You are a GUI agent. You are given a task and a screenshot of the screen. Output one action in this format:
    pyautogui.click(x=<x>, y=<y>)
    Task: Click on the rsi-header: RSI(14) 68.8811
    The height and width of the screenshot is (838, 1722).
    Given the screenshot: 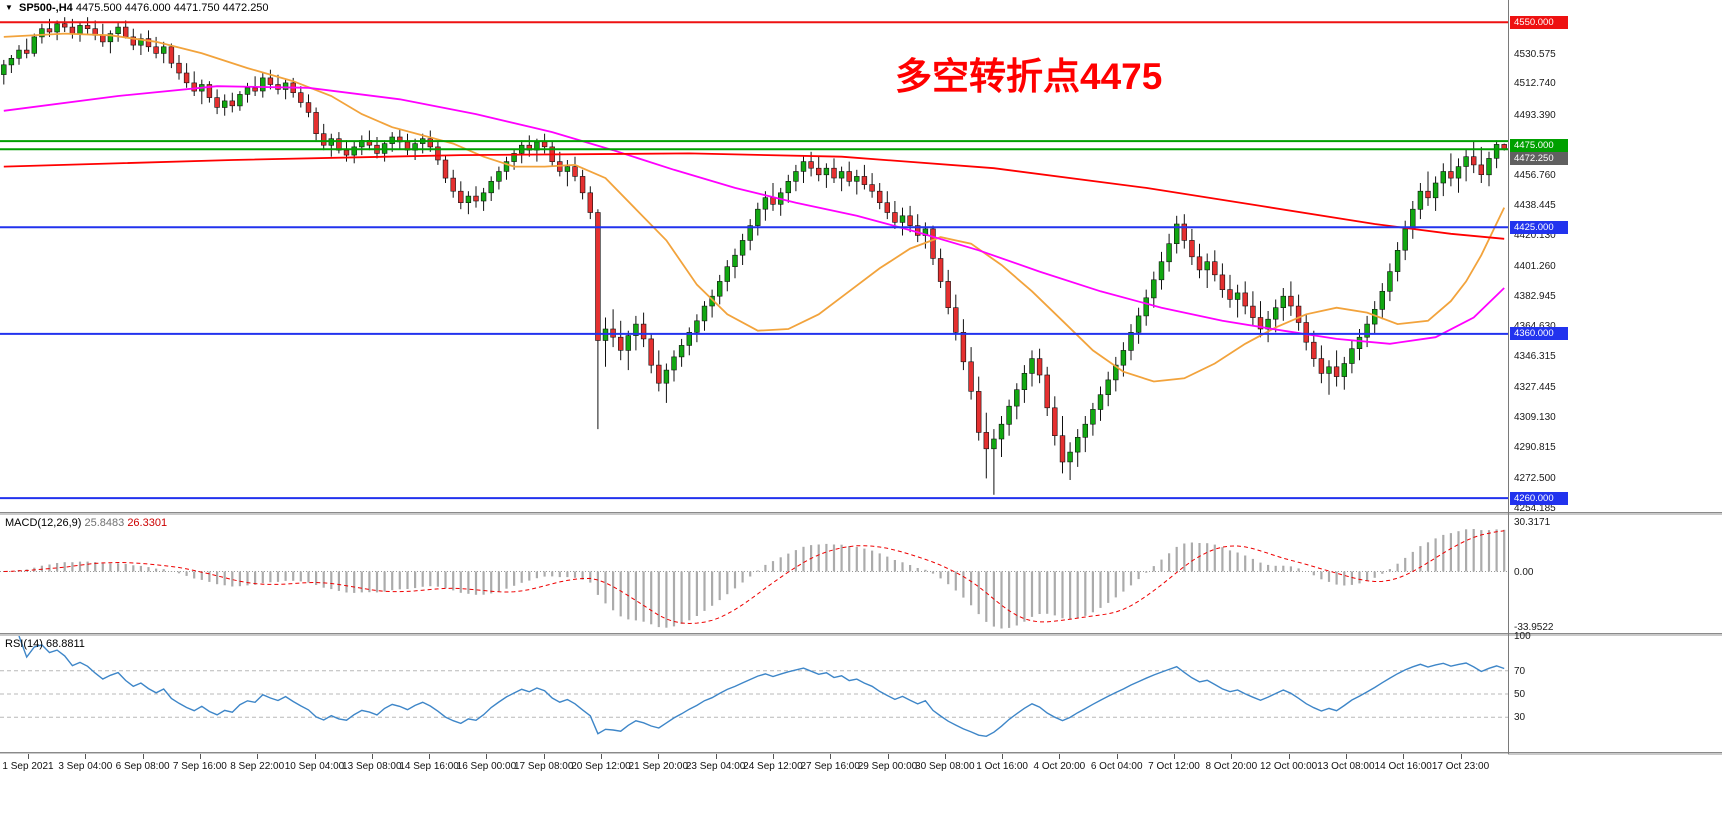 What is the action you would take?
    pyautogui.click(x=45, y=644)
    